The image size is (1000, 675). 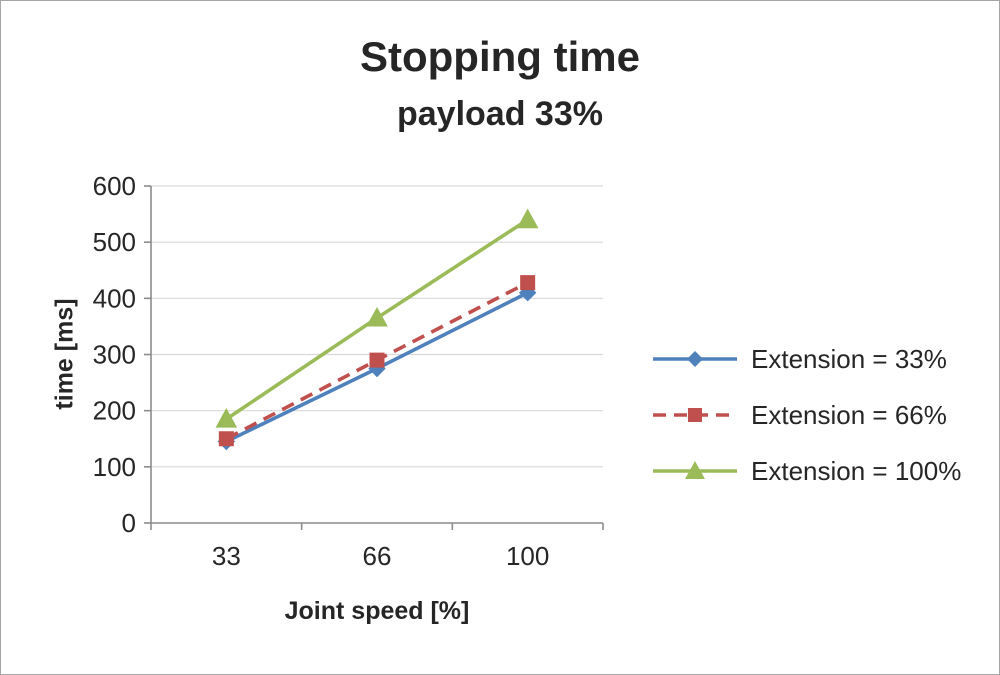 I want to click on y-axis-title: time [ms], so click(x=64, y=354).